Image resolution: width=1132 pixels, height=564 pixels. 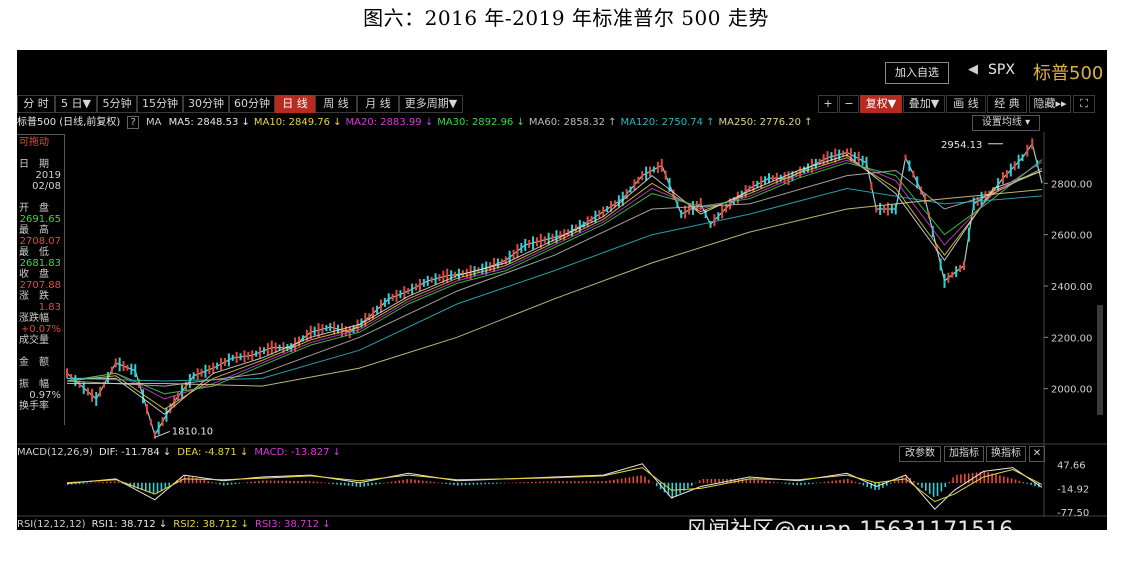 What do you see at coordinates (849, 104) in the screenshot?
I see `chart-tool-button: −` at bounding box center [849, 104].